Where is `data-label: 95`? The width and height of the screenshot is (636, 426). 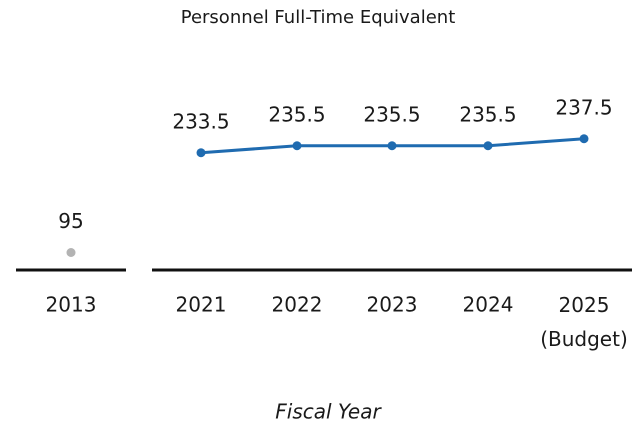
data-label: 95 is located at coordinates (70, 221).